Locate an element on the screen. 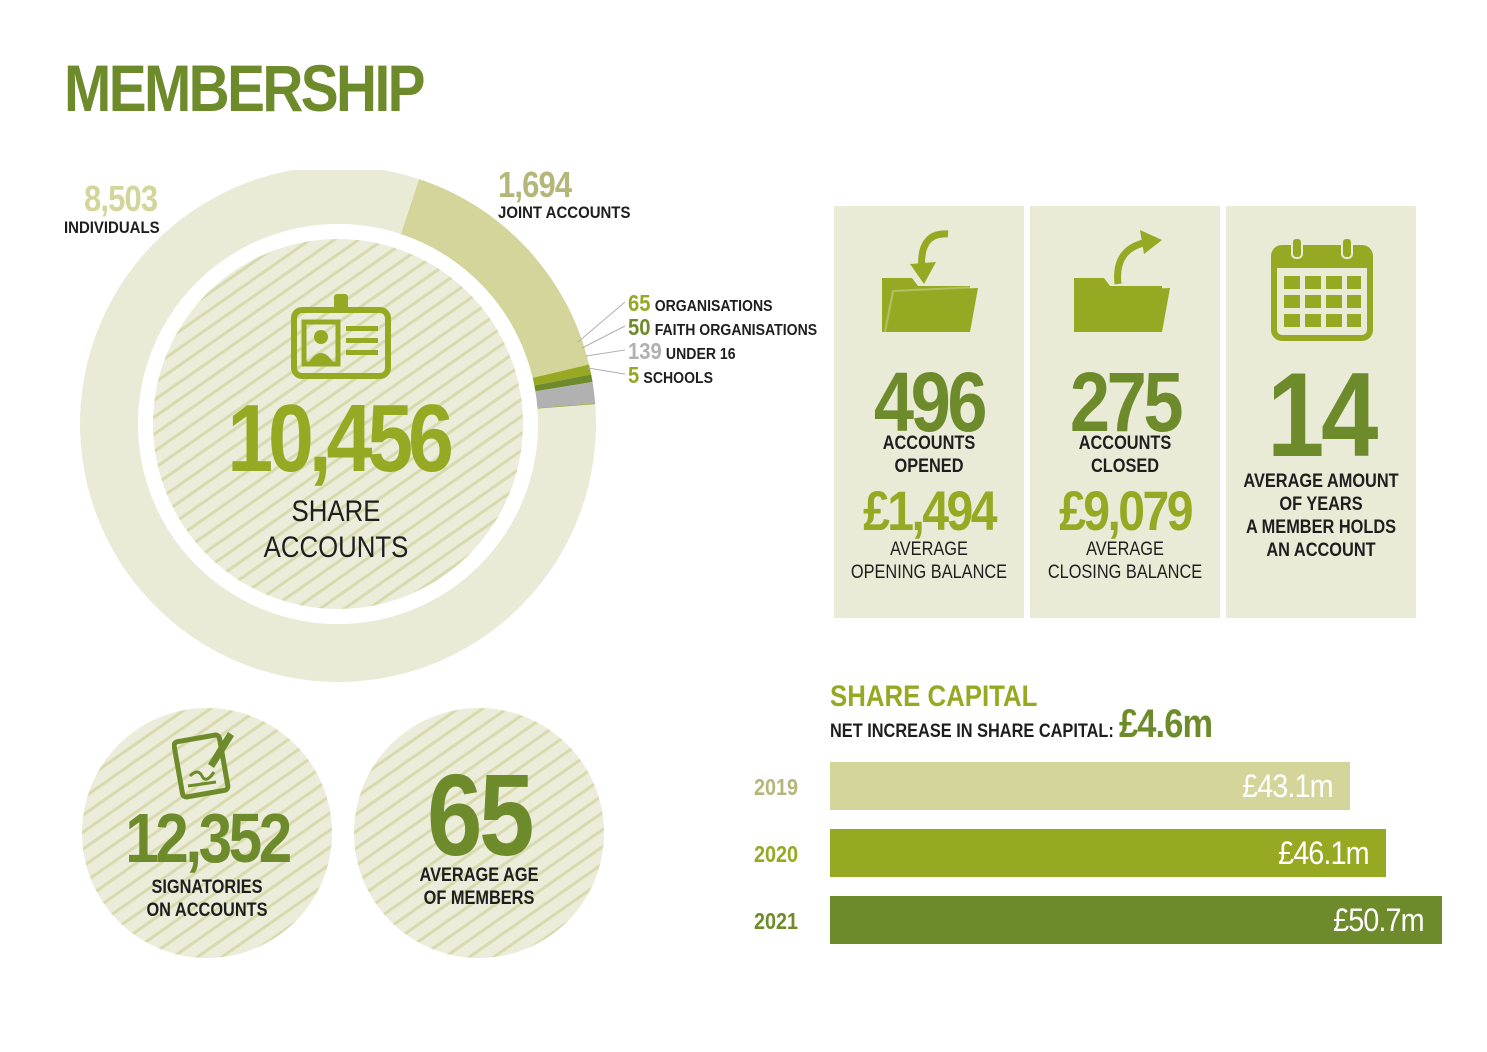 The width and height of the screenshot is (1487, 1052). share-capital-subtitle: NET INCREASE IN SHARE CAPITAL: is located at coordinates (972, 731).